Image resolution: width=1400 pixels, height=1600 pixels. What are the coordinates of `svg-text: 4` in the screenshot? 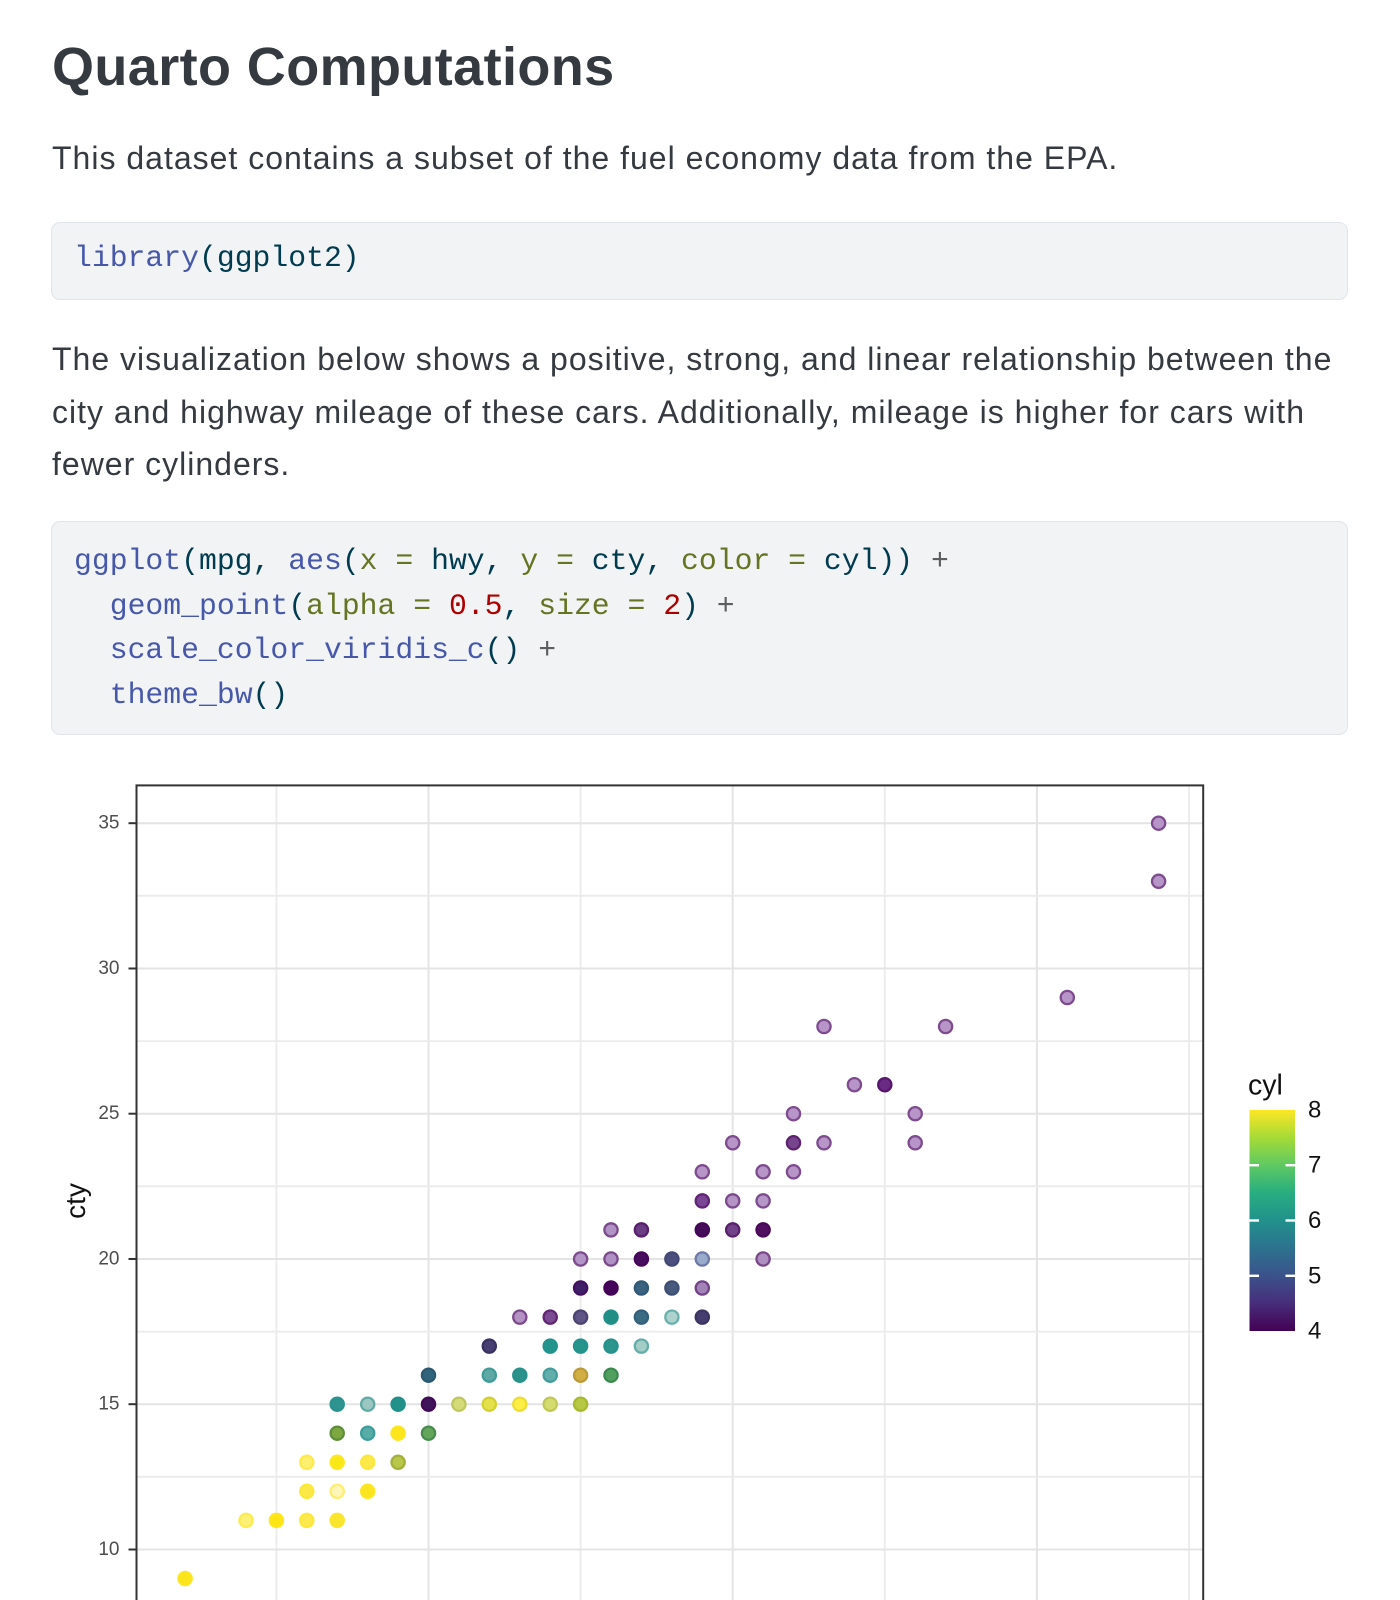 It's located at (1314, 1331).